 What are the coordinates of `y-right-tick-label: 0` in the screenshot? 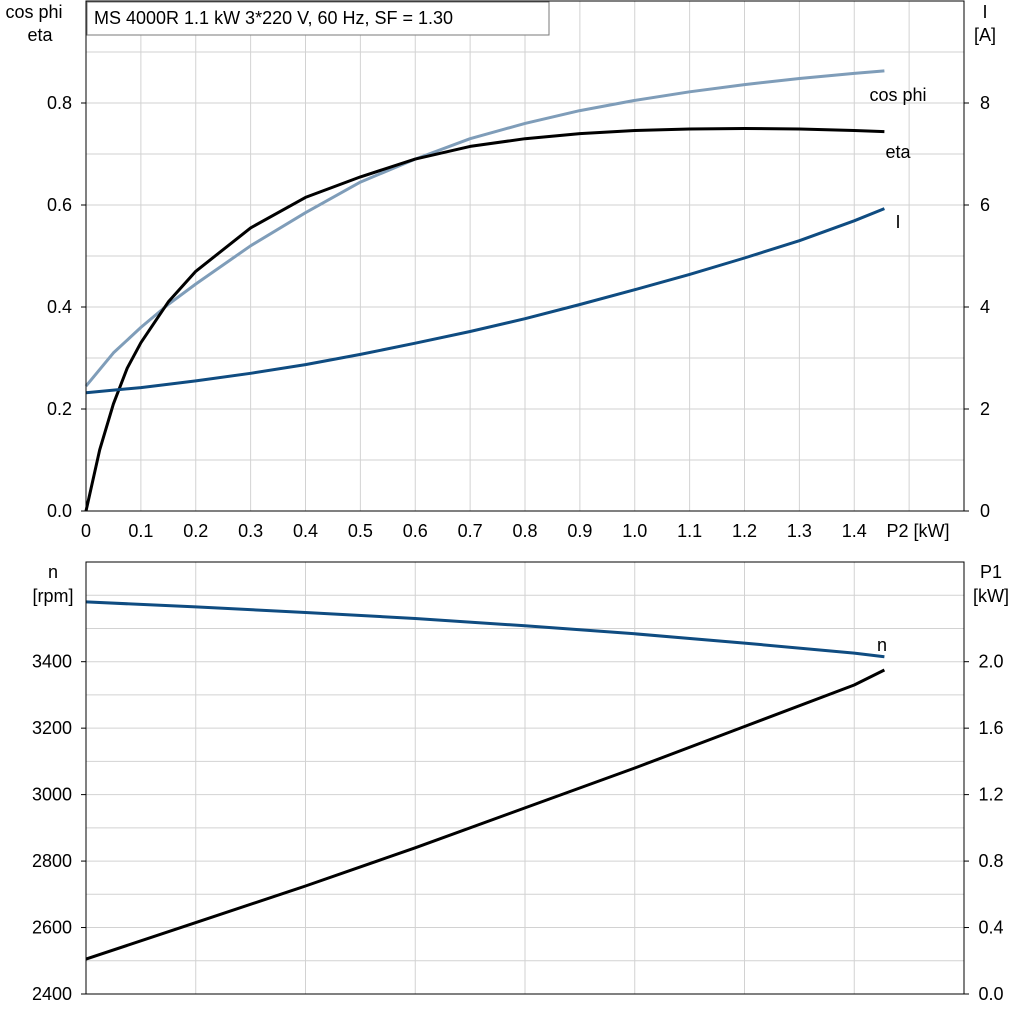 It's located at (985, 511).